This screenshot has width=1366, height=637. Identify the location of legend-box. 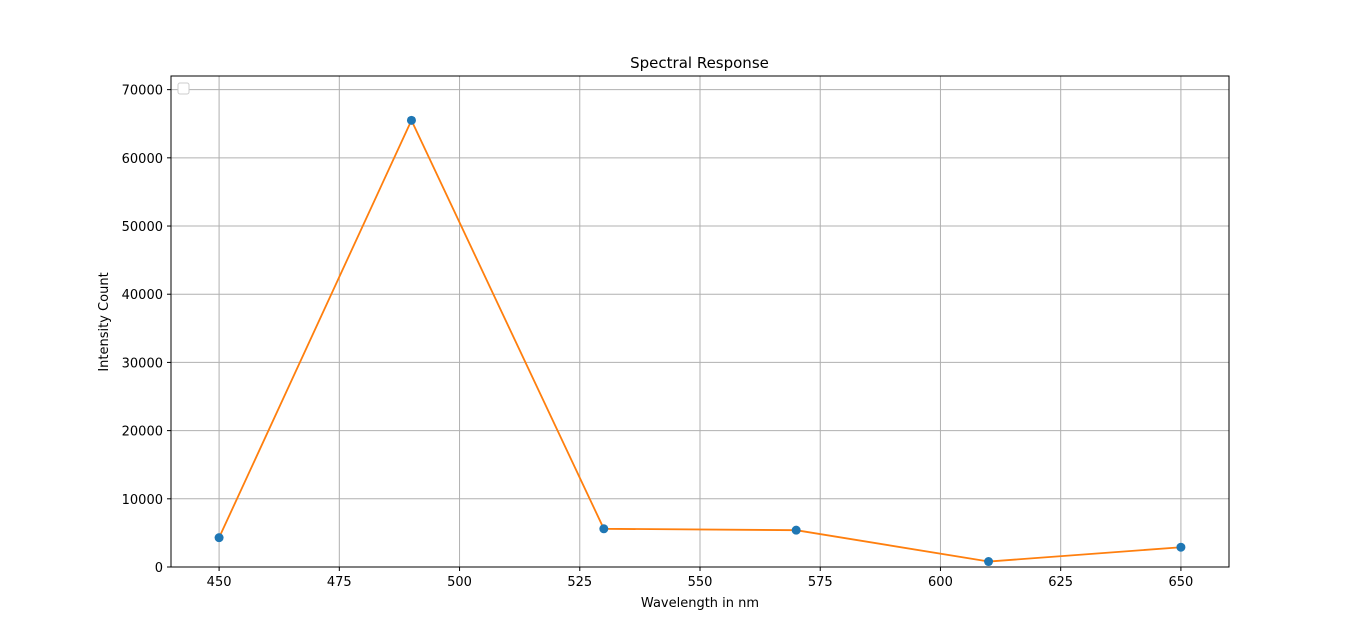
(183, 88).